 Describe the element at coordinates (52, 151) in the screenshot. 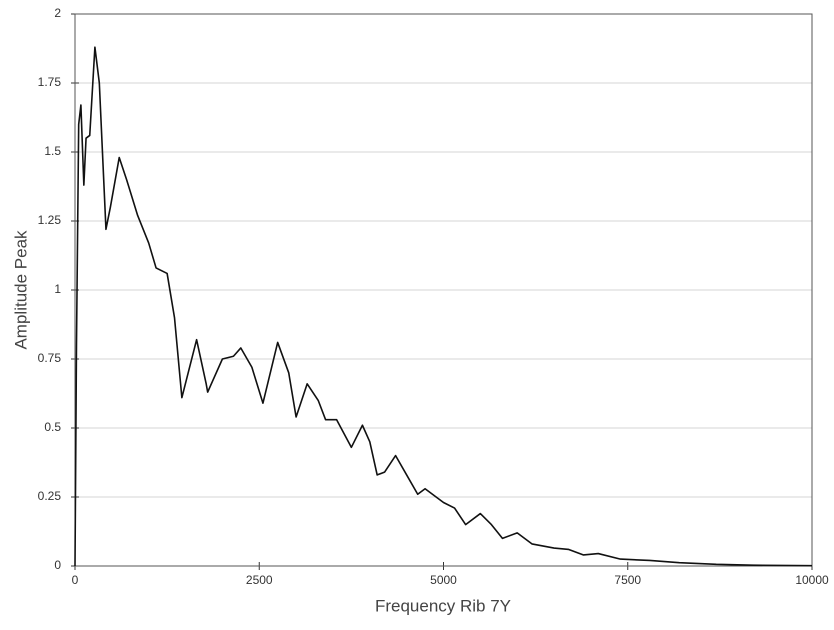

I see `y-tick-label: 1.5` at that location.